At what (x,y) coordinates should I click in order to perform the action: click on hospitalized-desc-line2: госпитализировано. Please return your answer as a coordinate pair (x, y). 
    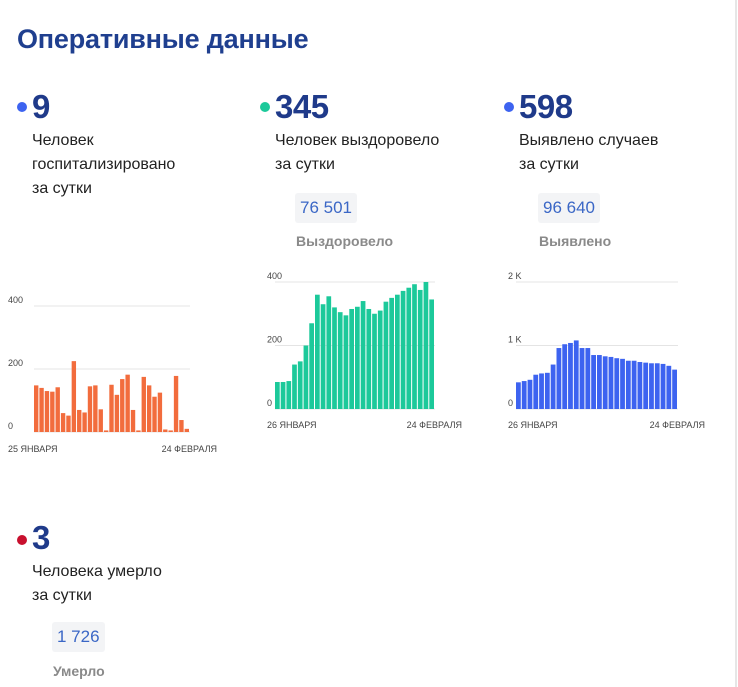
    Looking at the image, I should click on (104, 164).